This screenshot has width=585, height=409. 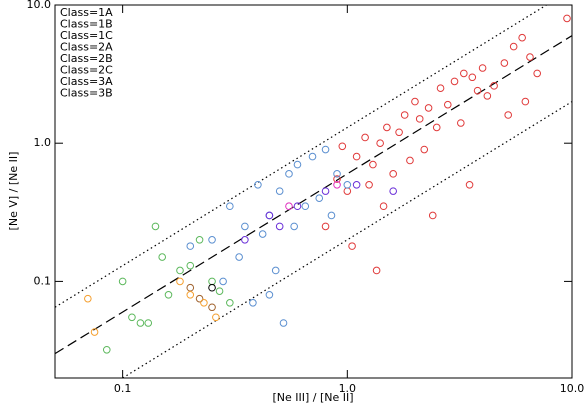 What do you see at coordinates (39, 5) in the screenshot?
I see `y-tick-label: 10.0` at bounding box center [39, 5].